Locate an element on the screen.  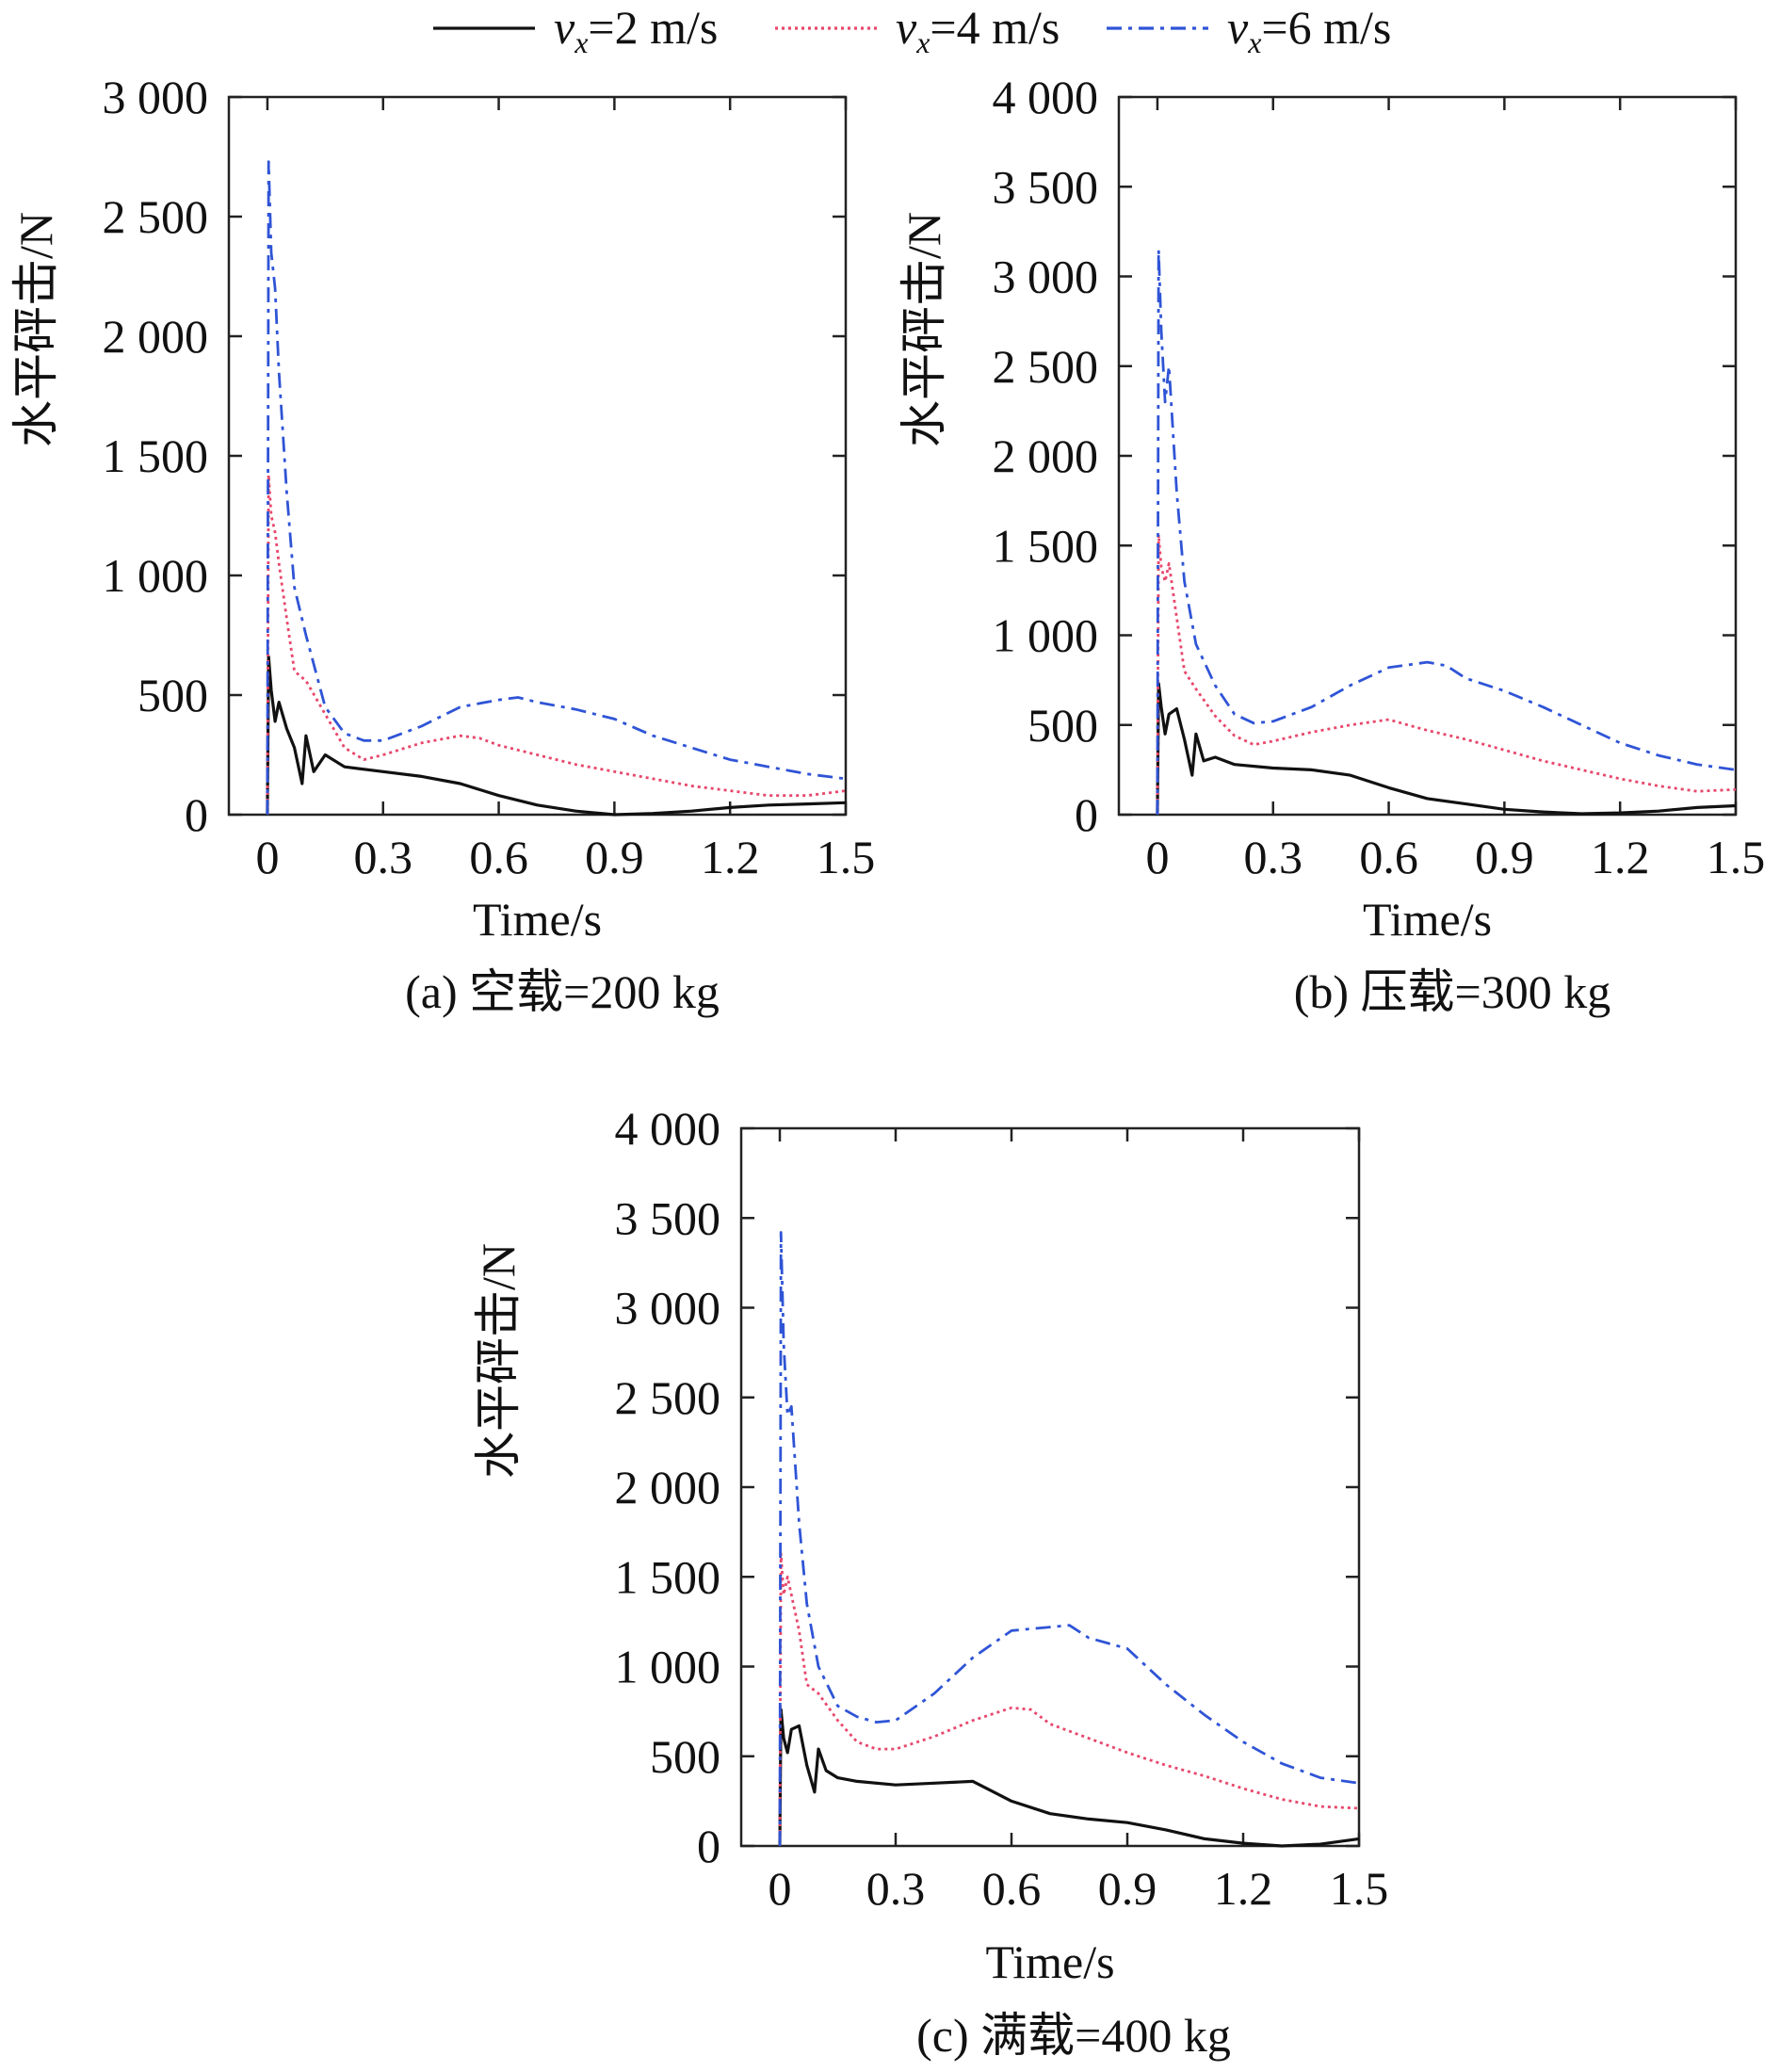
panel-caption: (b) 压载=300 kg is located at coordinates (1452, 991).